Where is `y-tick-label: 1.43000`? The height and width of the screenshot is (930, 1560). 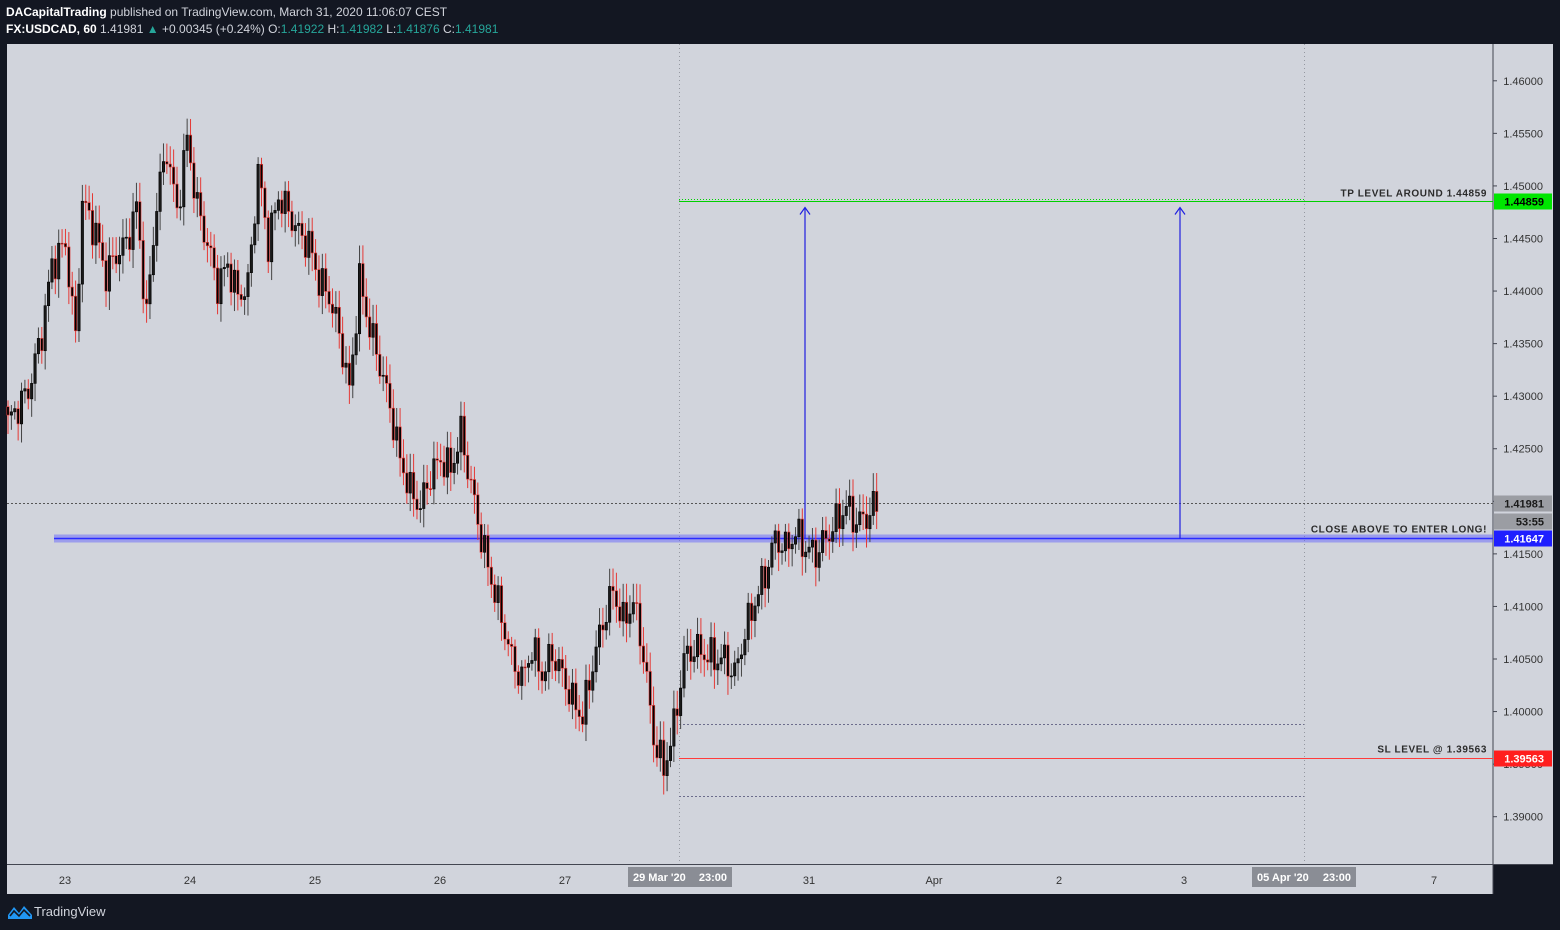
y-tick-label: 1.43000 is located at coordinates (1523, 397).